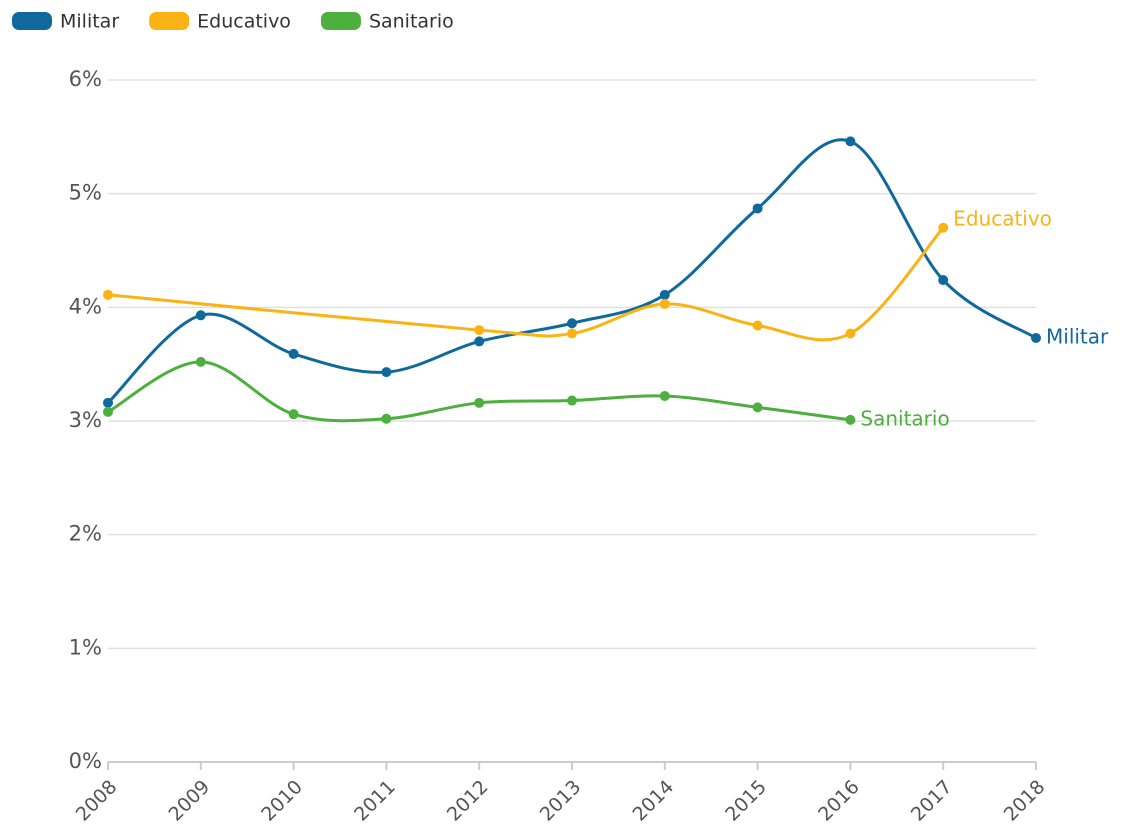 This screenshot has height=829, width=1123. I want to click on x-tick-label: 2014, so click(653, 801).